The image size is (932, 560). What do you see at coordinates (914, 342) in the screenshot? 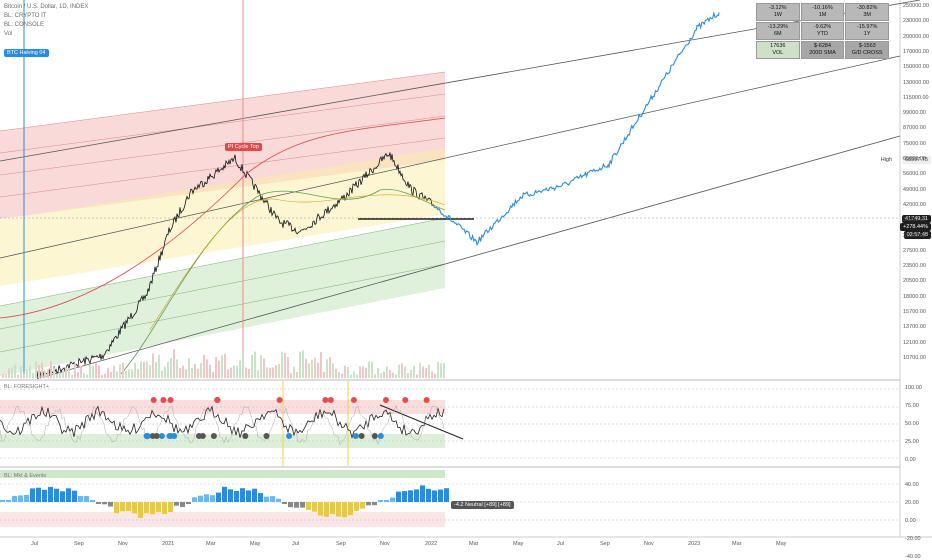
I see `y-tick-label: 12100.00` at bounding box center [914, 342].